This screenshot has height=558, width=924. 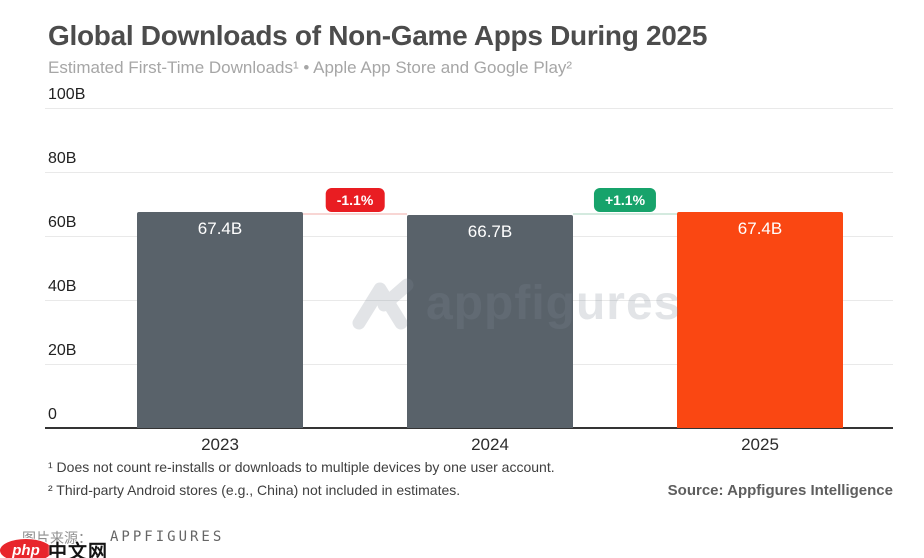 I want to click on x-tick-label-2023: 2023, so click(x=220, y=444).